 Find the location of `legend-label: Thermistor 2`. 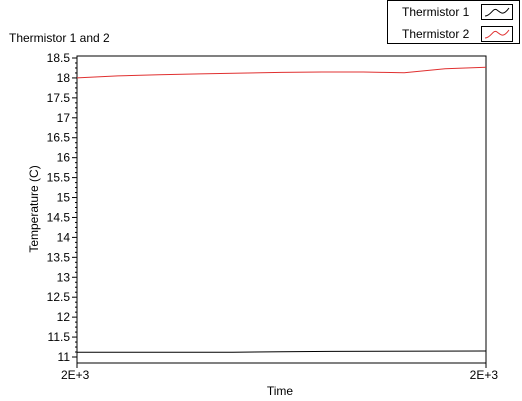

legend-label: Thermistor 2 is located at coordinates (436, 34).